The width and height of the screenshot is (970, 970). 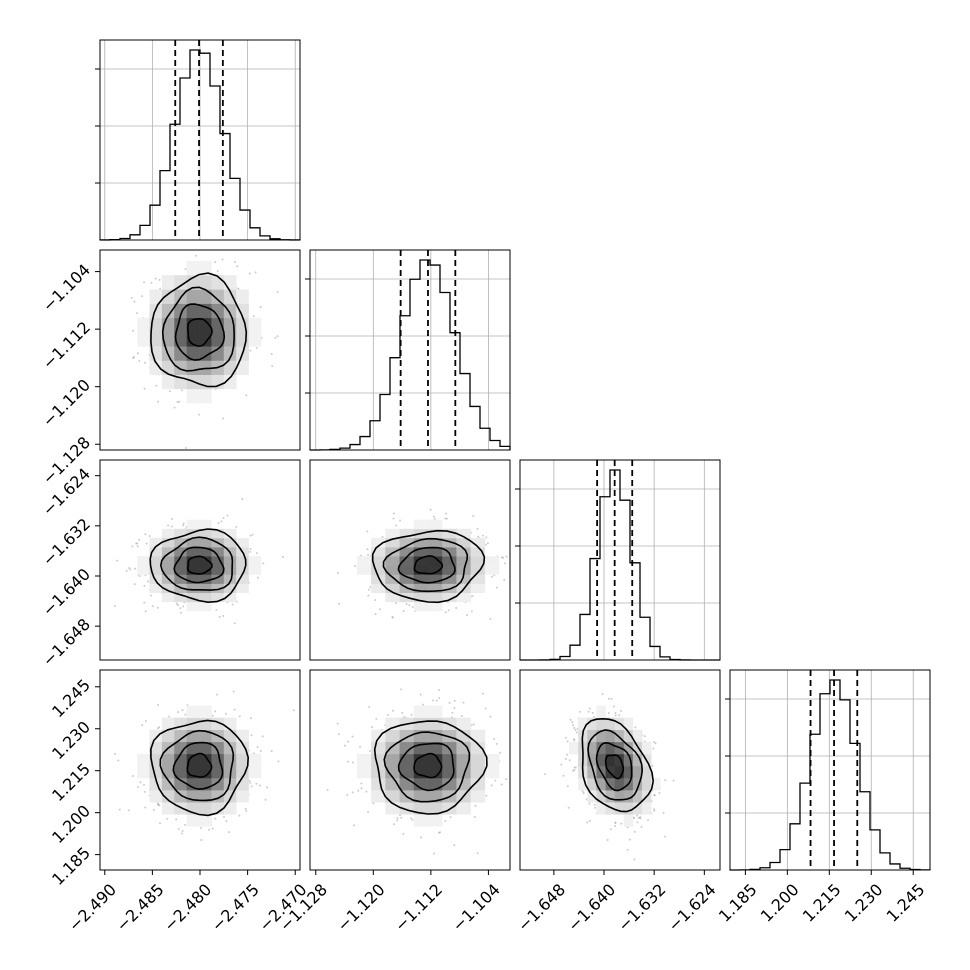 What do you see at coordinates (822, 903) in the screenshot?
I see `x-tick-label: 1.215` at bounding box center [822, 903].